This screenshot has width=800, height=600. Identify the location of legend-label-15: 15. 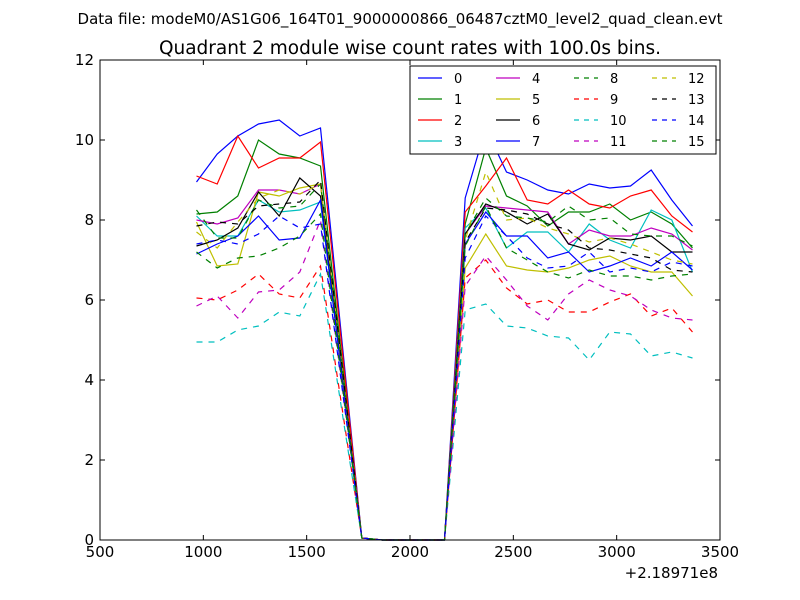
(696, 142).